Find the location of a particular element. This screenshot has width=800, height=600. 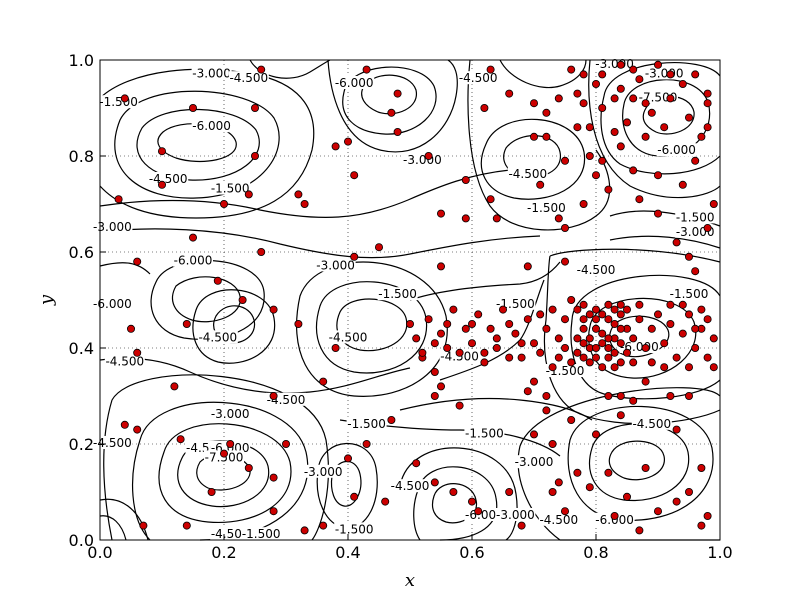

x-tick-label: 0.8 is located at coordinates (595, 552).